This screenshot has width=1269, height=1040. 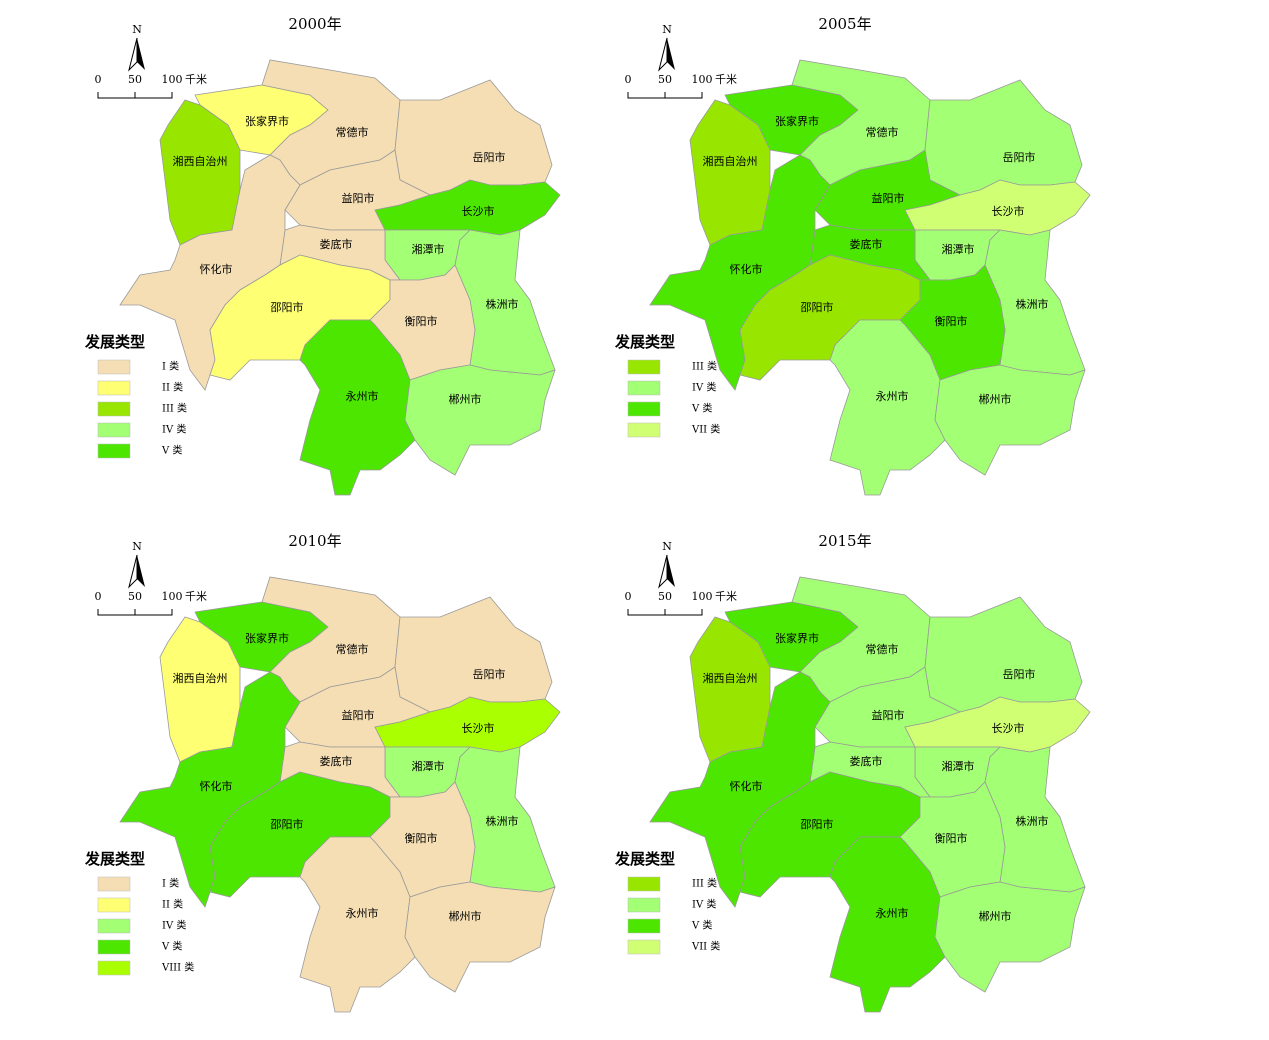 I want to click on panel-title: 2005年, so click(x=844, y=24).